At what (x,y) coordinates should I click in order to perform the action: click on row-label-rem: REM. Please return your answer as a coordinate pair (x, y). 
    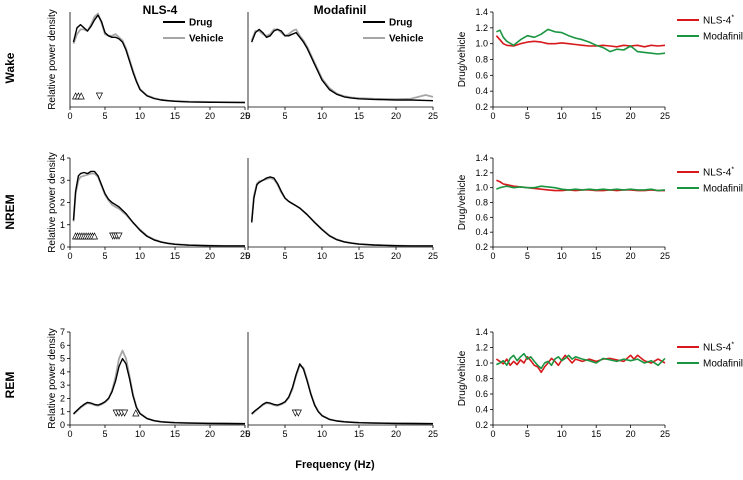
    Looking at the image, I should click on (10, 385).